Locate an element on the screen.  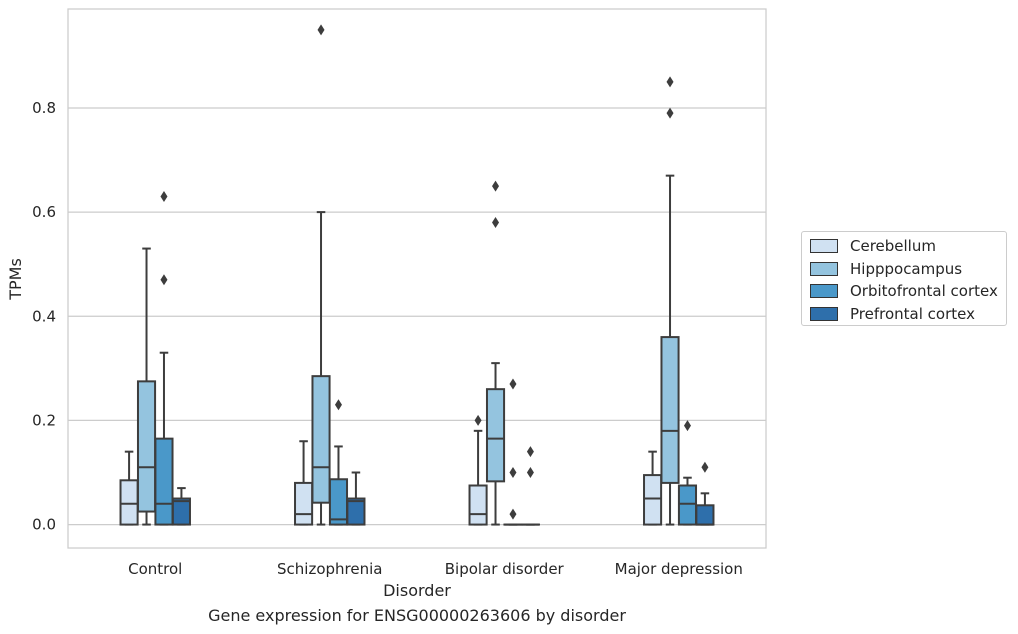
x-axis-label: Disorder is located at coordinates (417, 590).